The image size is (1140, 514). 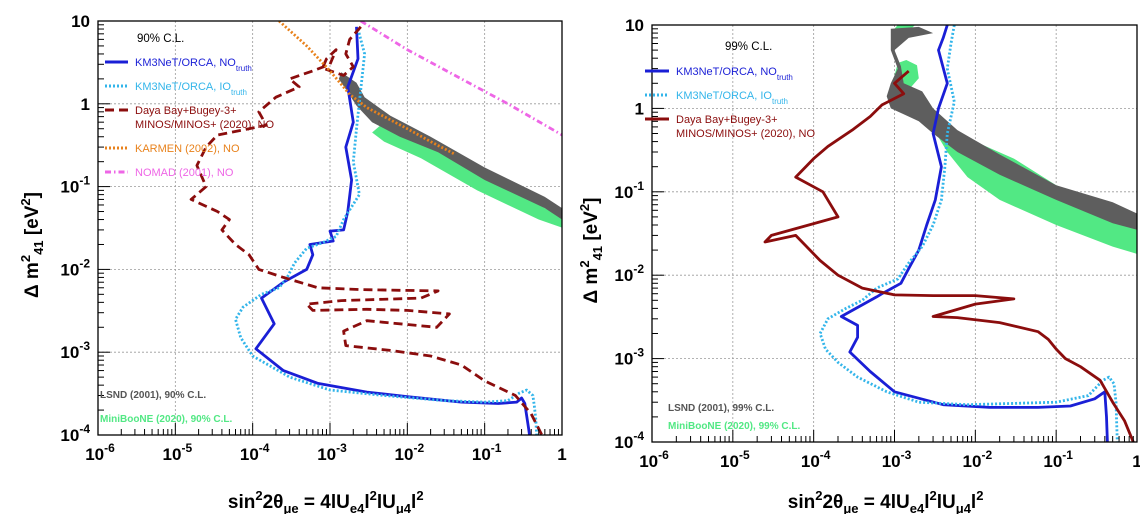 What do you see at coordinates (184, 173) in the screenshot?
I see `legend-entry-label: NOMAD (2001), NO` at bounding box center [184, 173].